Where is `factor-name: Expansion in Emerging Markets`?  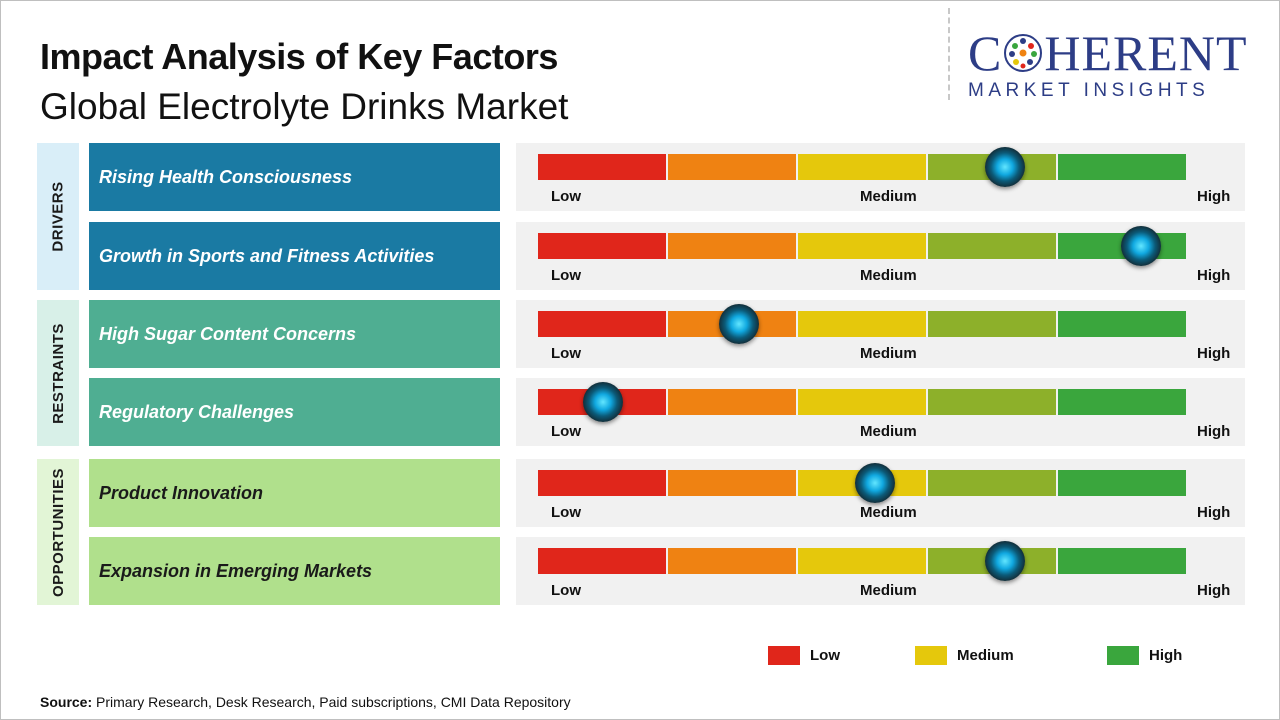
factor-name: Expansion in Emerging Markets is located at coordinates (236, 570).